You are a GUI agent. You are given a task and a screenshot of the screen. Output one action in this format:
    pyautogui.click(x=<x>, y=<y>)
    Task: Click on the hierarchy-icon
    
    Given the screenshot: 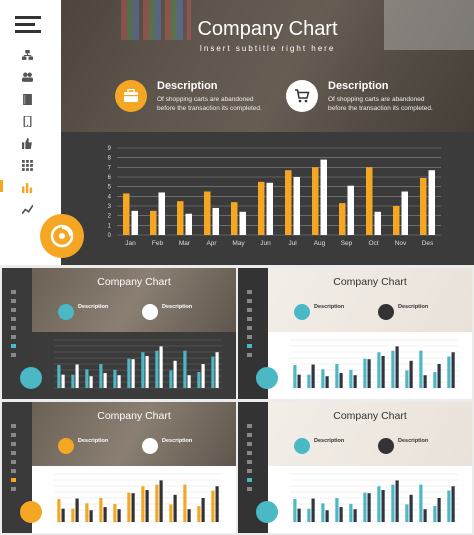 What is the action you would take?
    pyautogui.click(x=27, y=57)
    